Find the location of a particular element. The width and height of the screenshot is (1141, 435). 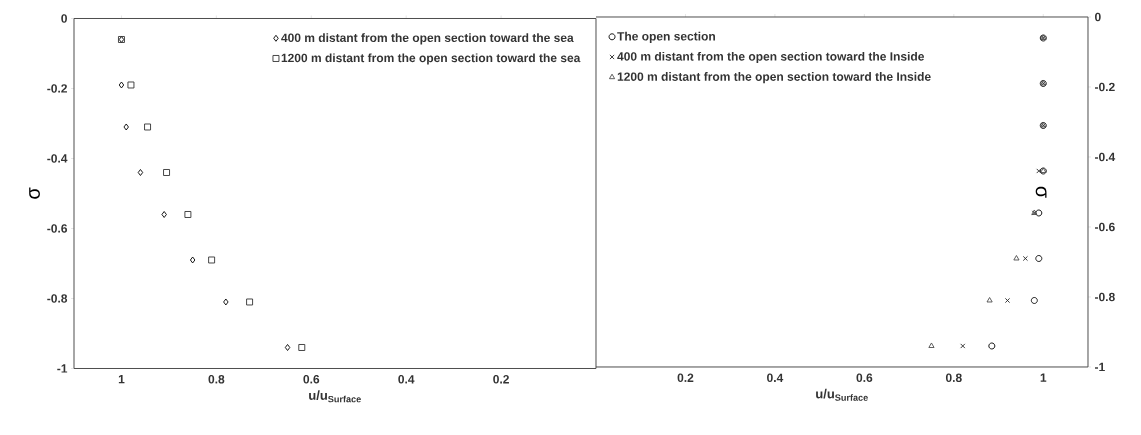

legend-label: 400 m distant from the open section toward the sea is located at coordinates (427, 39).